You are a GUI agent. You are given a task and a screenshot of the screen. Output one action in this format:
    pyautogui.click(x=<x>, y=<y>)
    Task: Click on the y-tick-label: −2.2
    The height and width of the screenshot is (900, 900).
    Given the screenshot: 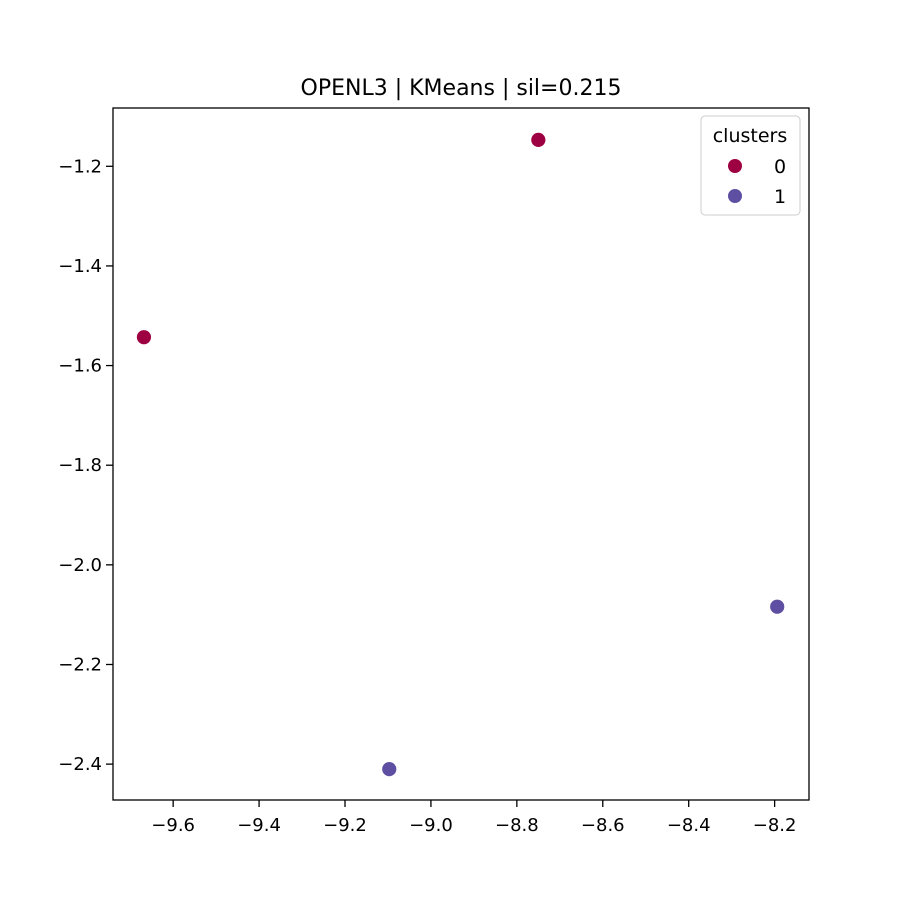 What is the action you would take?
    pyautogui.click(x=80, y=664)
    